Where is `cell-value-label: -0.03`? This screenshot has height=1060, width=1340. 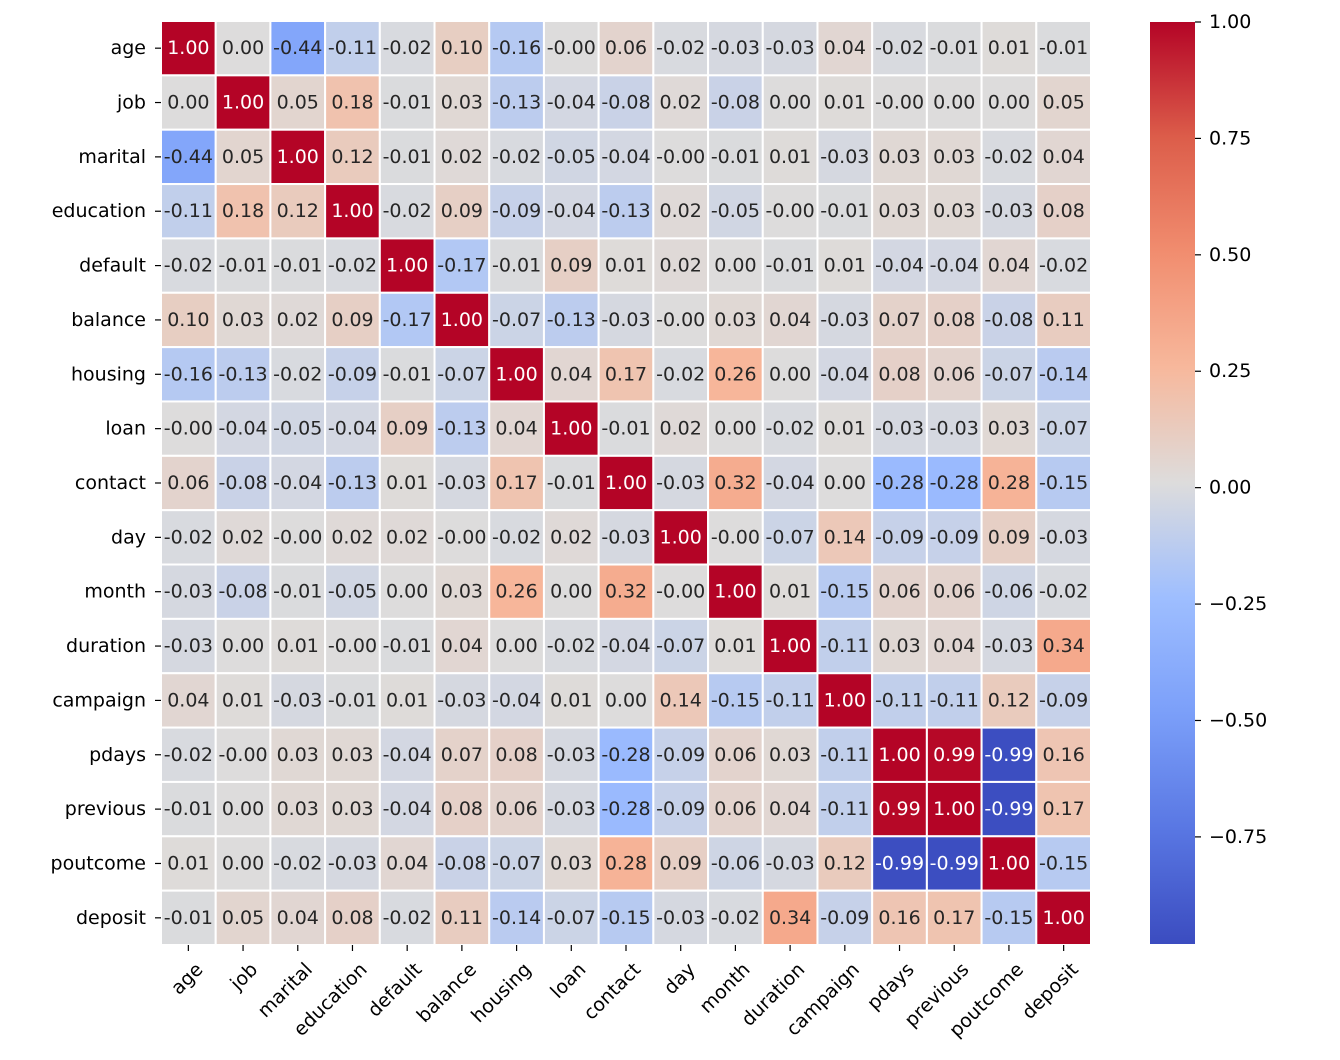 cell-value-label: -0.03 is located at coordinates (954, 429).